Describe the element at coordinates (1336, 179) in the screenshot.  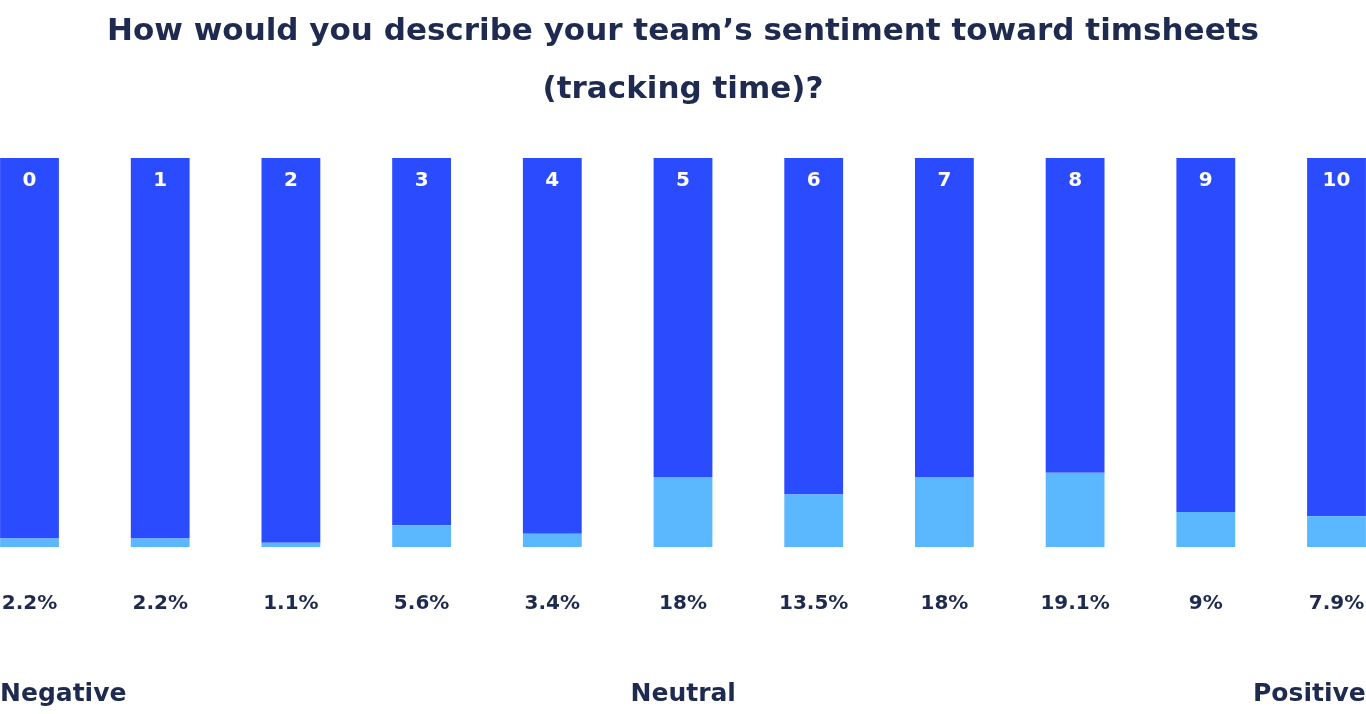
I see `x-tick-label: 10` at that location.